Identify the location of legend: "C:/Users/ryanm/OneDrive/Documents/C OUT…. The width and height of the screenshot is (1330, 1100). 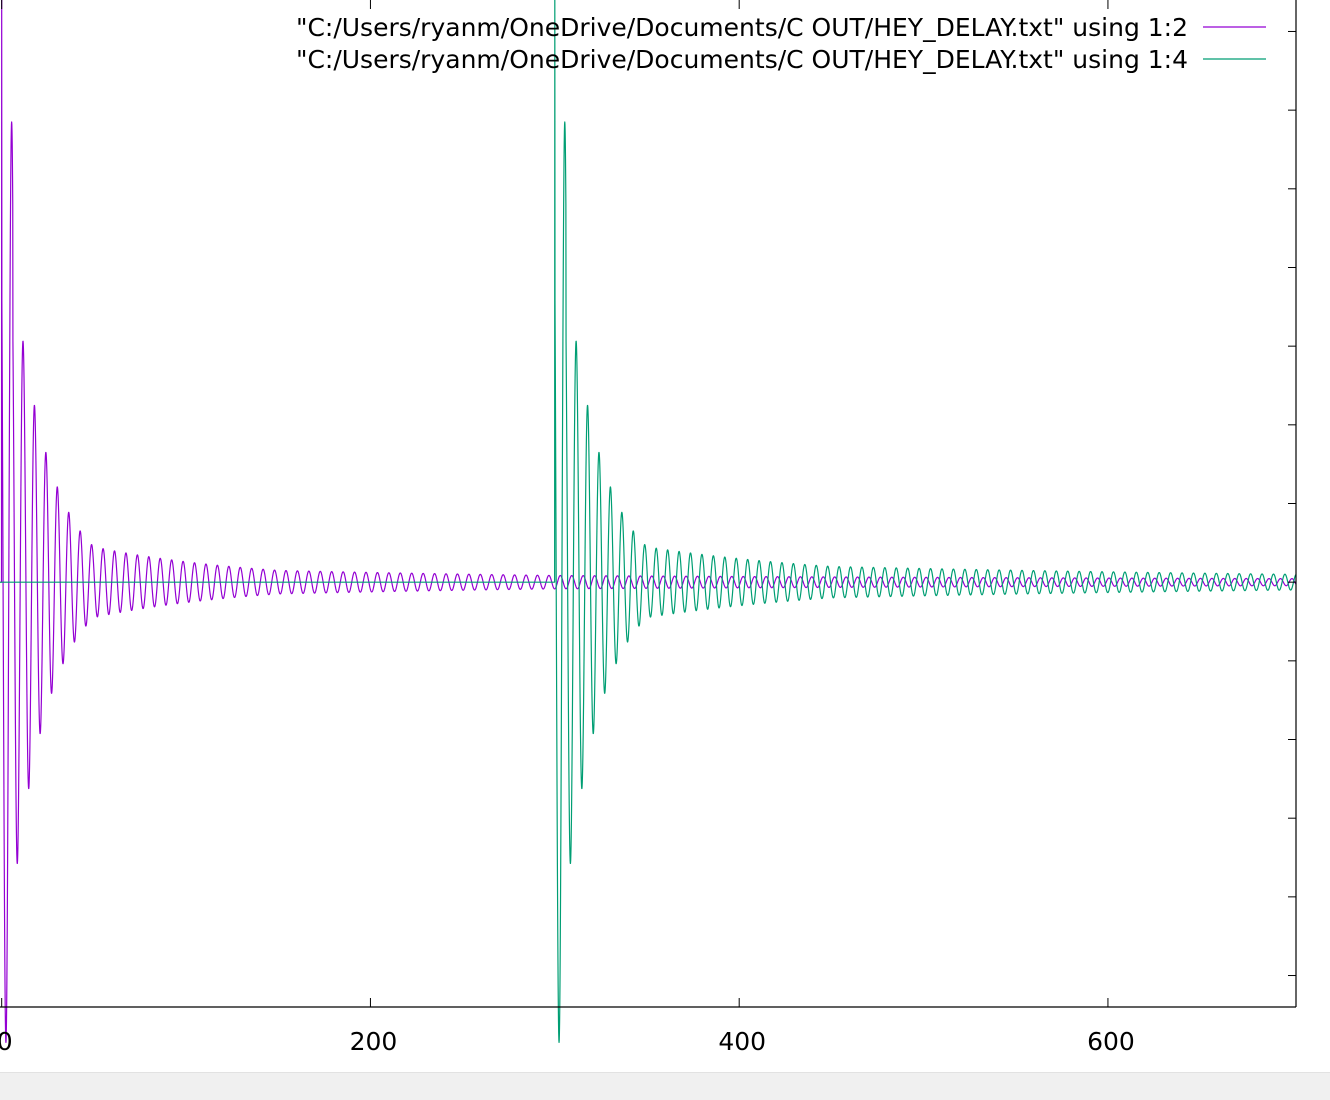
(781, 43).